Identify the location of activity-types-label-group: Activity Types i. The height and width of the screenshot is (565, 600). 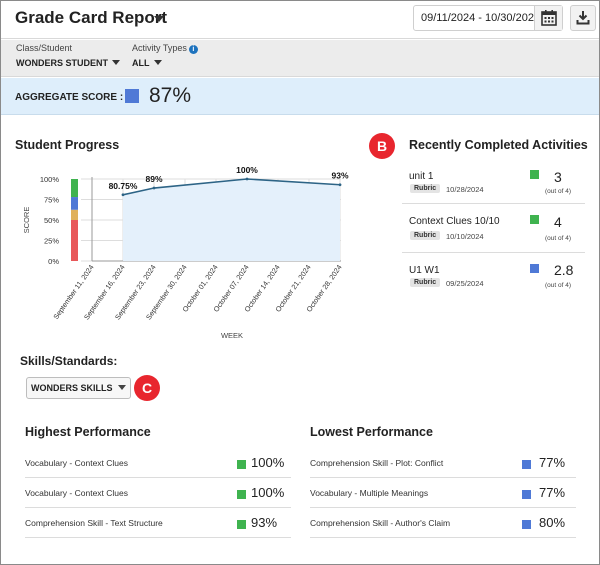
(165, 48).